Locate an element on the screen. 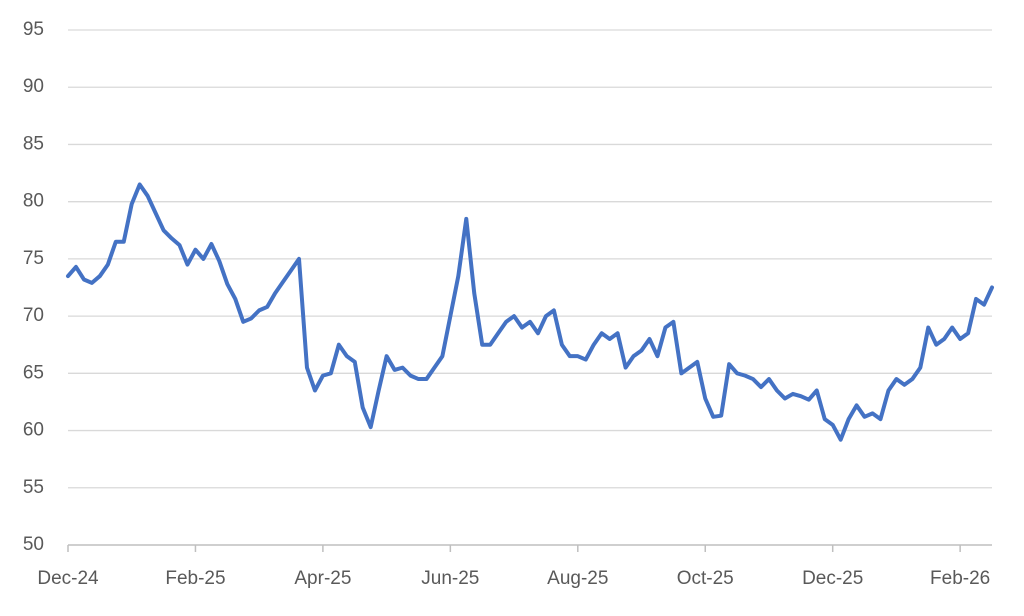  x-tick-label: Apr-25 is located at coordinates (322, 578).